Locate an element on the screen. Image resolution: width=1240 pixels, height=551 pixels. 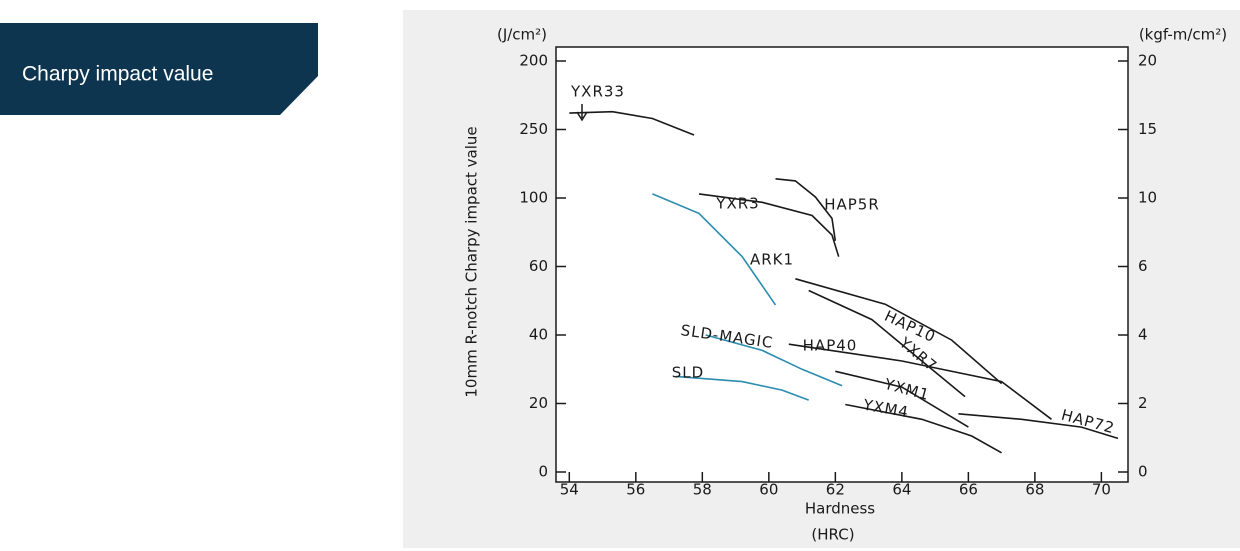
y2-tick-label: 20 is located at coordinates (538, 403).